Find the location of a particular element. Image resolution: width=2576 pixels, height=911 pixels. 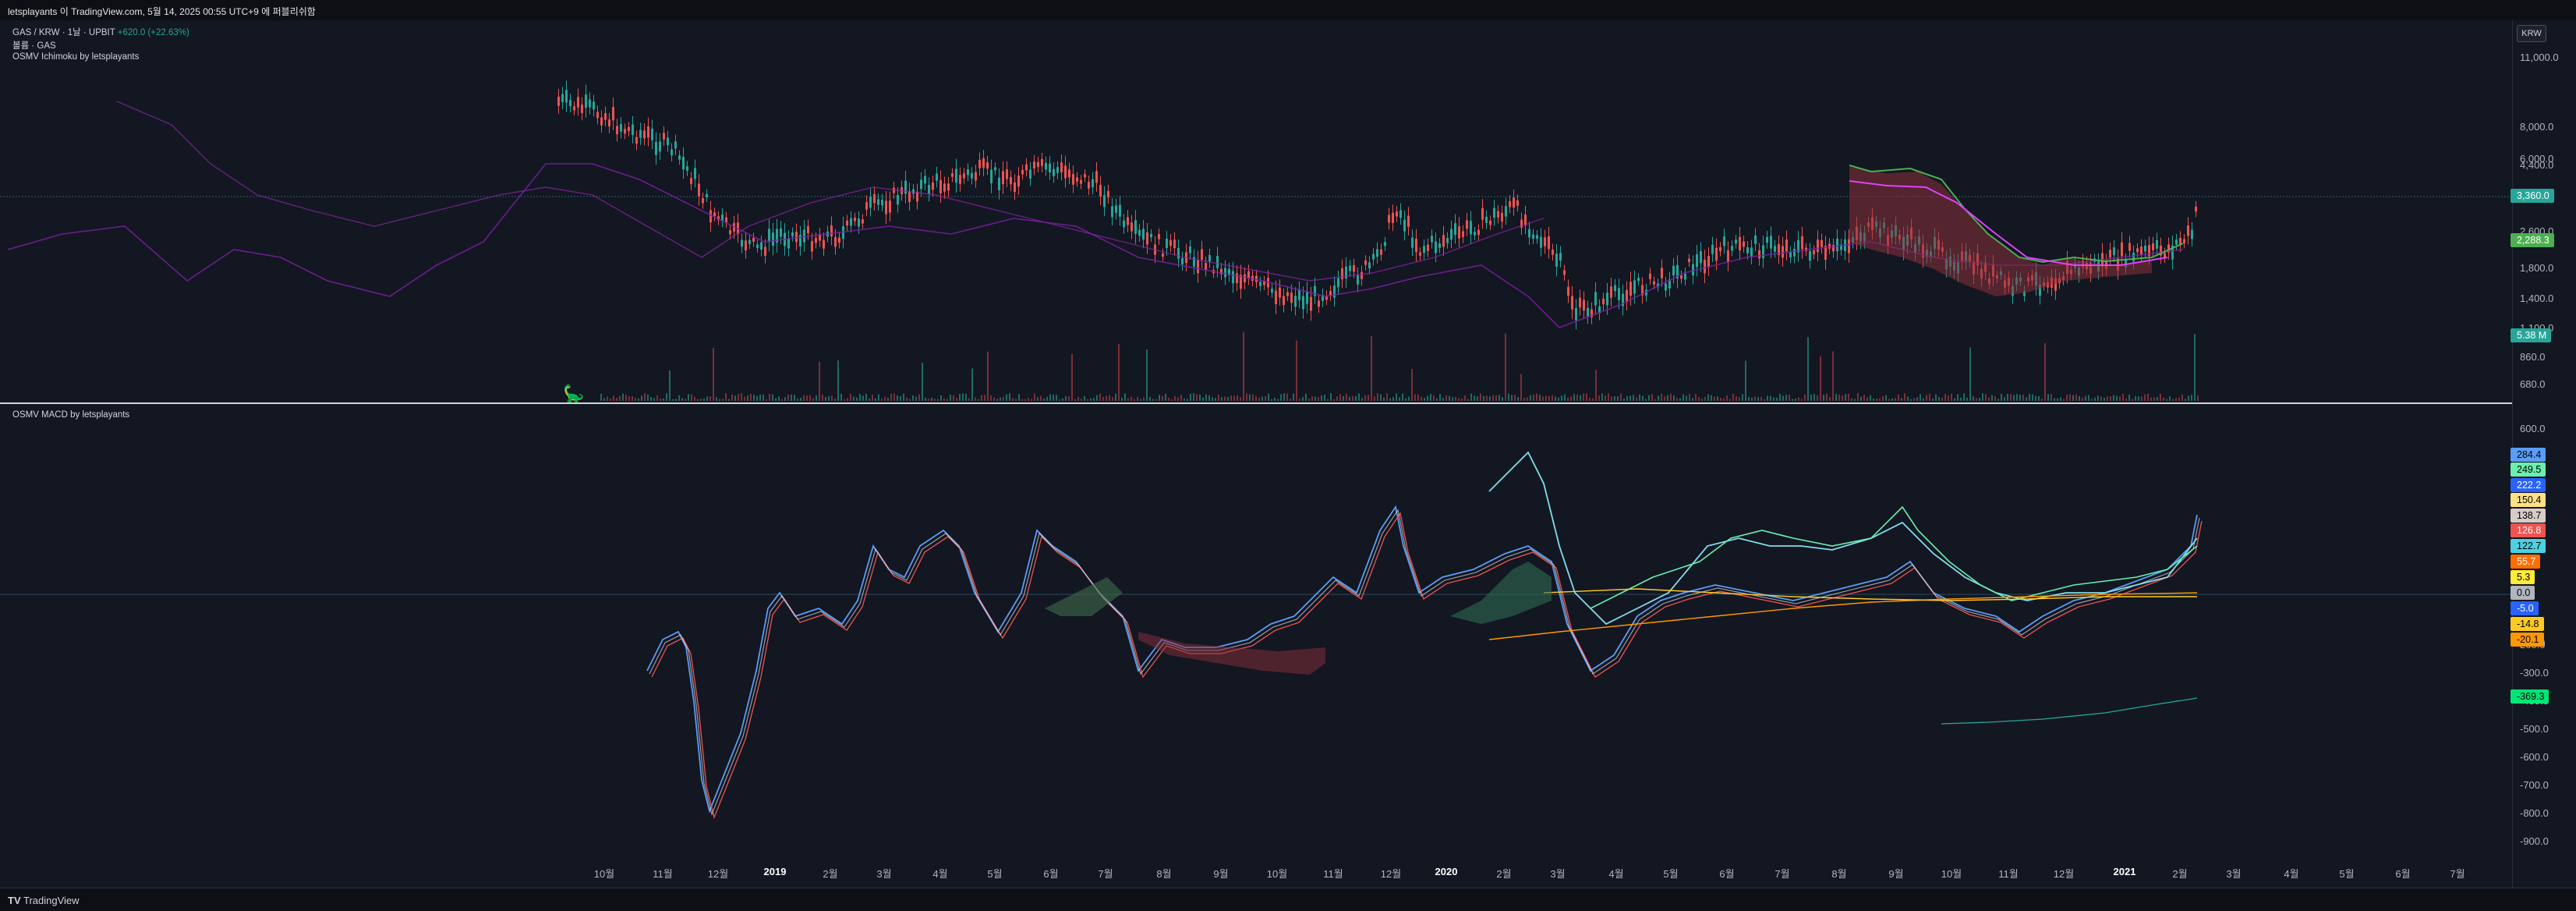

currency-selector: KRW is located at coordinates (2531, 33).